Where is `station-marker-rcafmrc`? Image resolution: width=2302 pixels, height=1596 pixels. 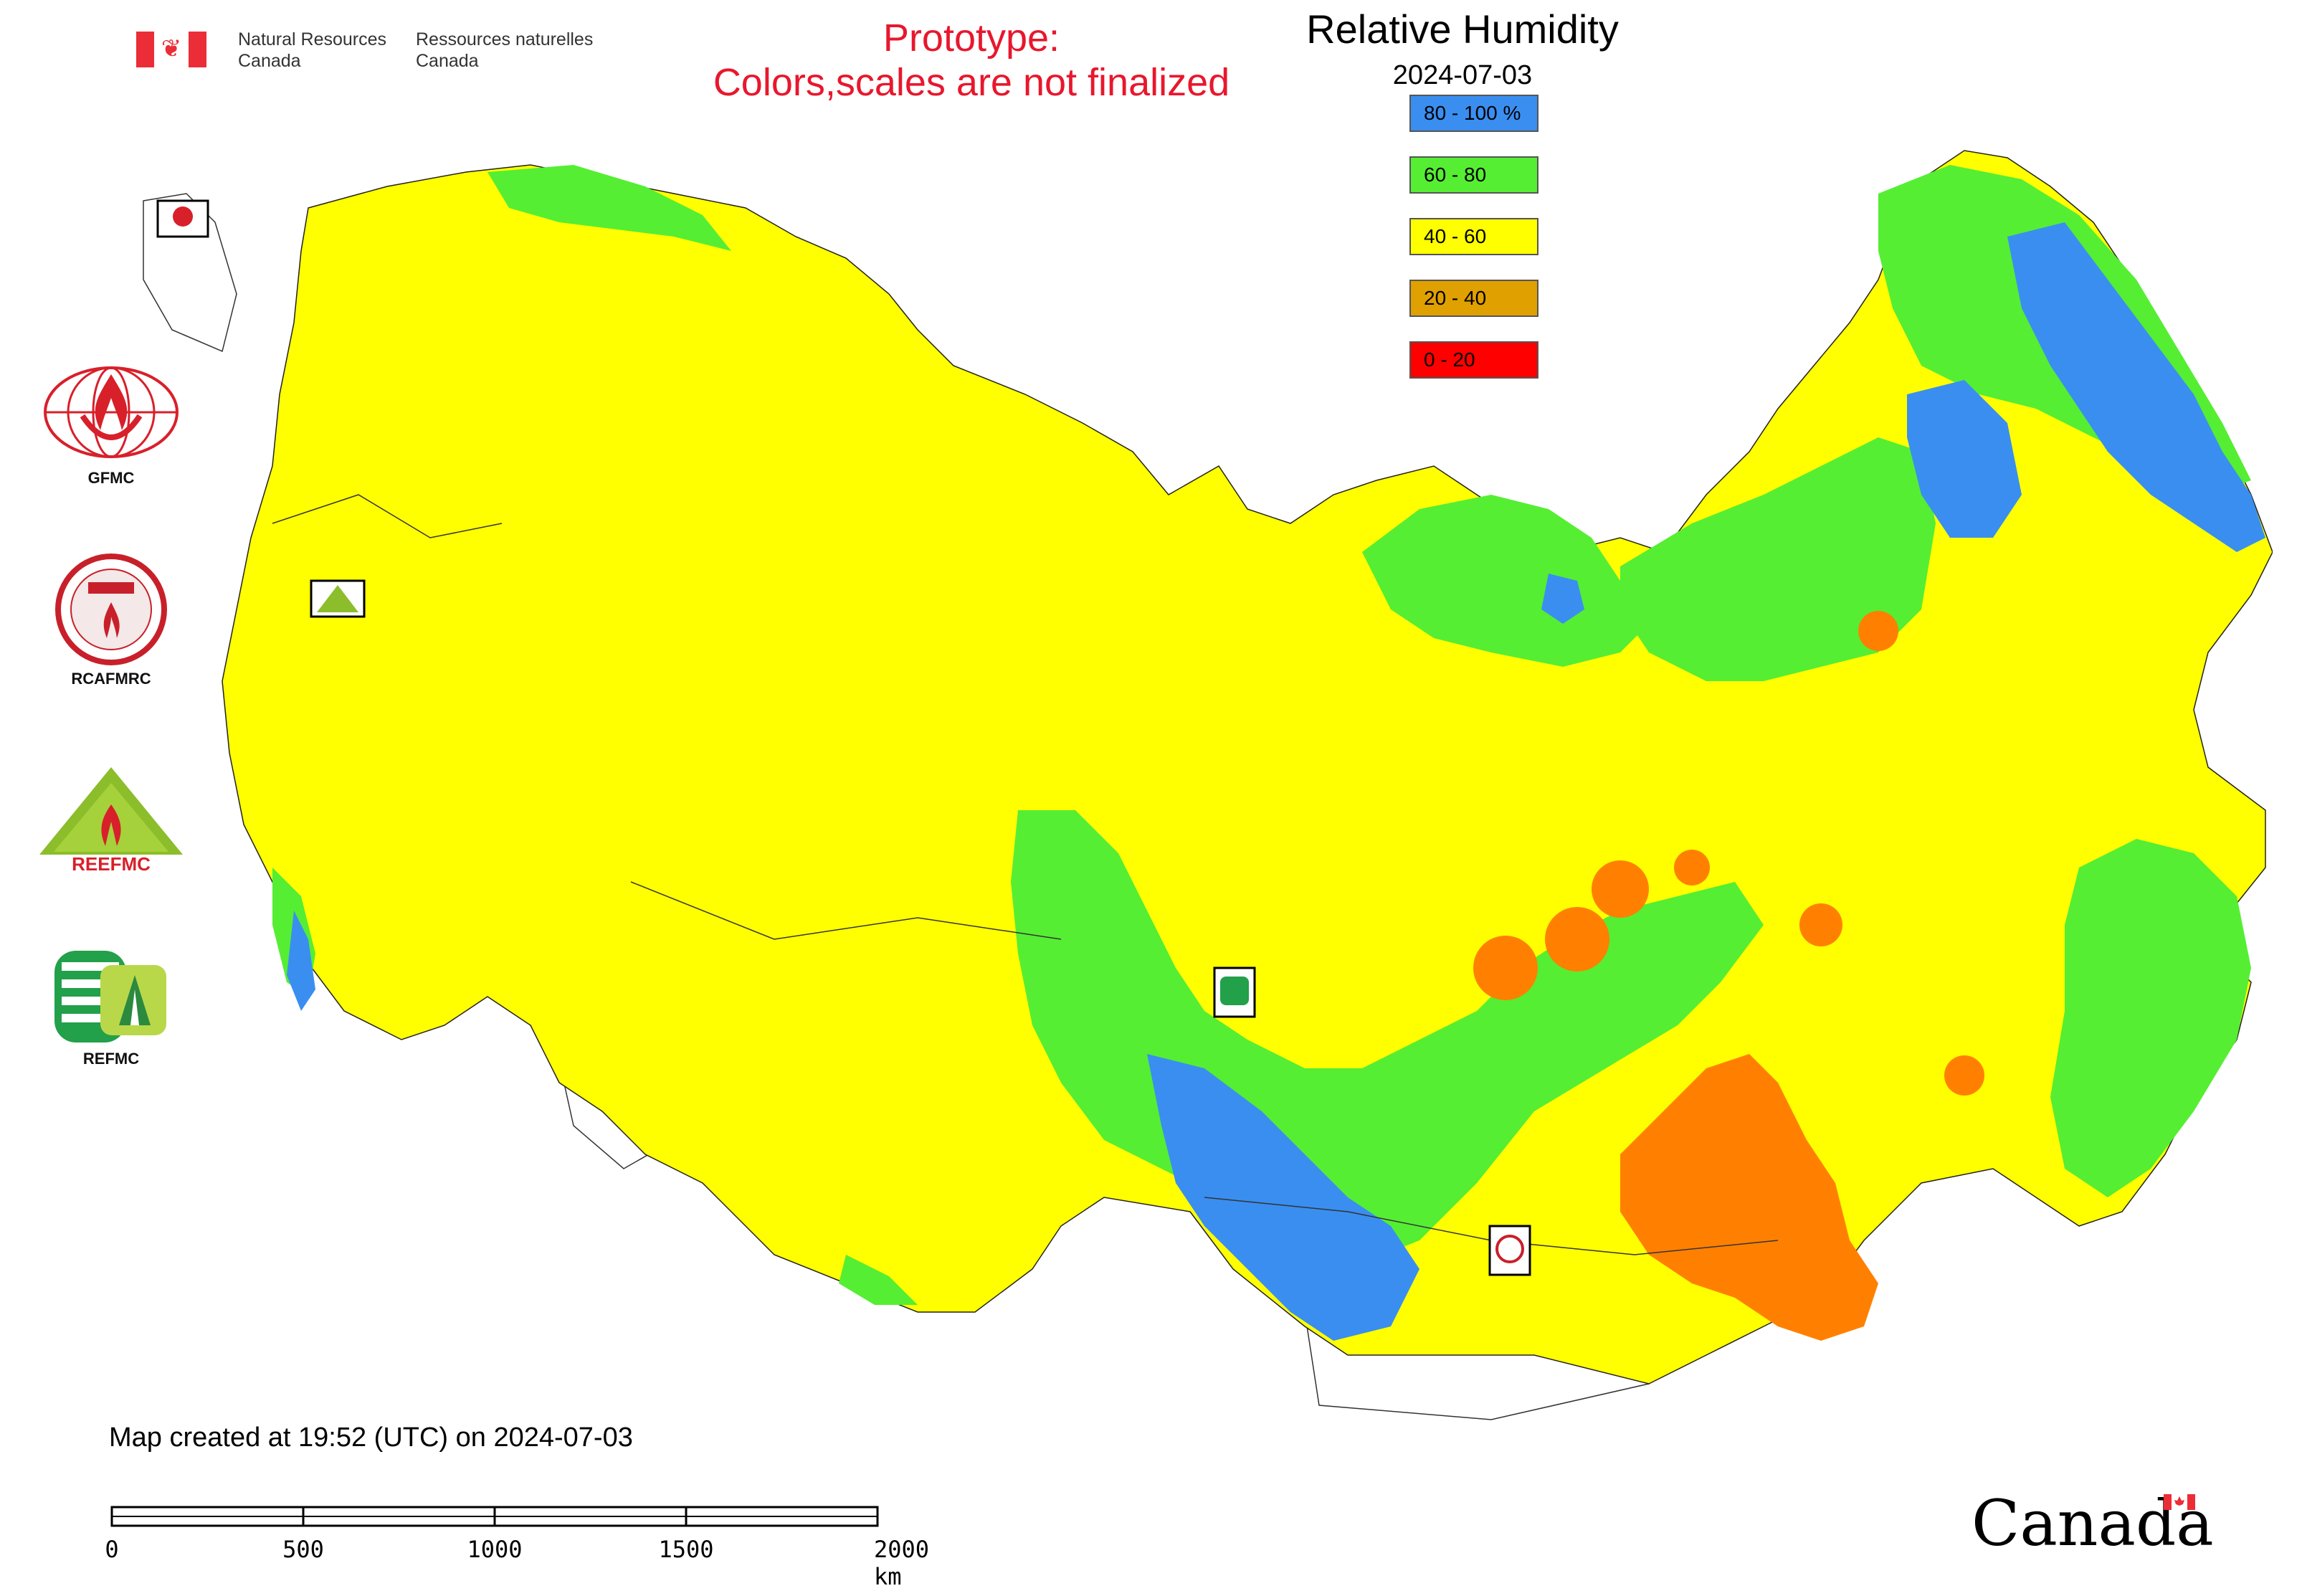 station-marker-rcafmrc is located at coordinates (1510, 1250).